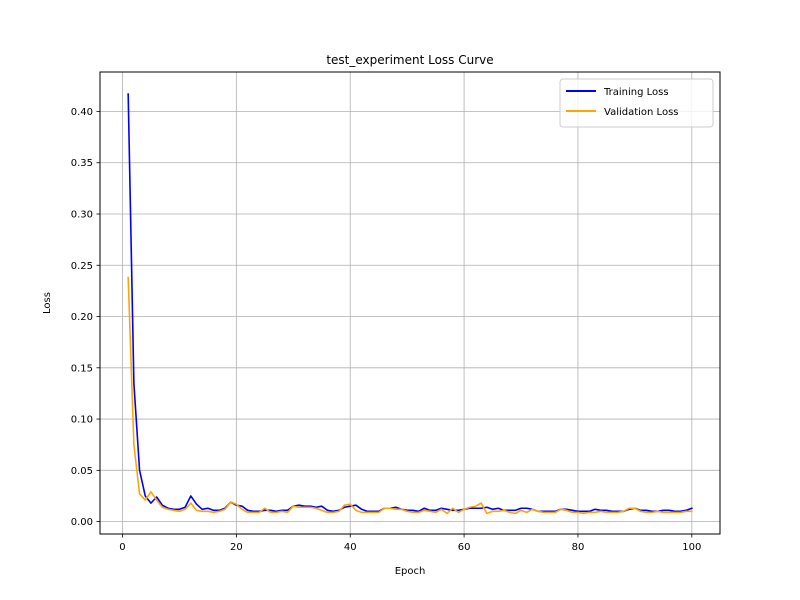 The width and height of the screenshot is (800, 600). What do you see at coordinates (464, 547) in the screenshot?
I see `x-tick-label: 60` at bounding box center [464, 547].